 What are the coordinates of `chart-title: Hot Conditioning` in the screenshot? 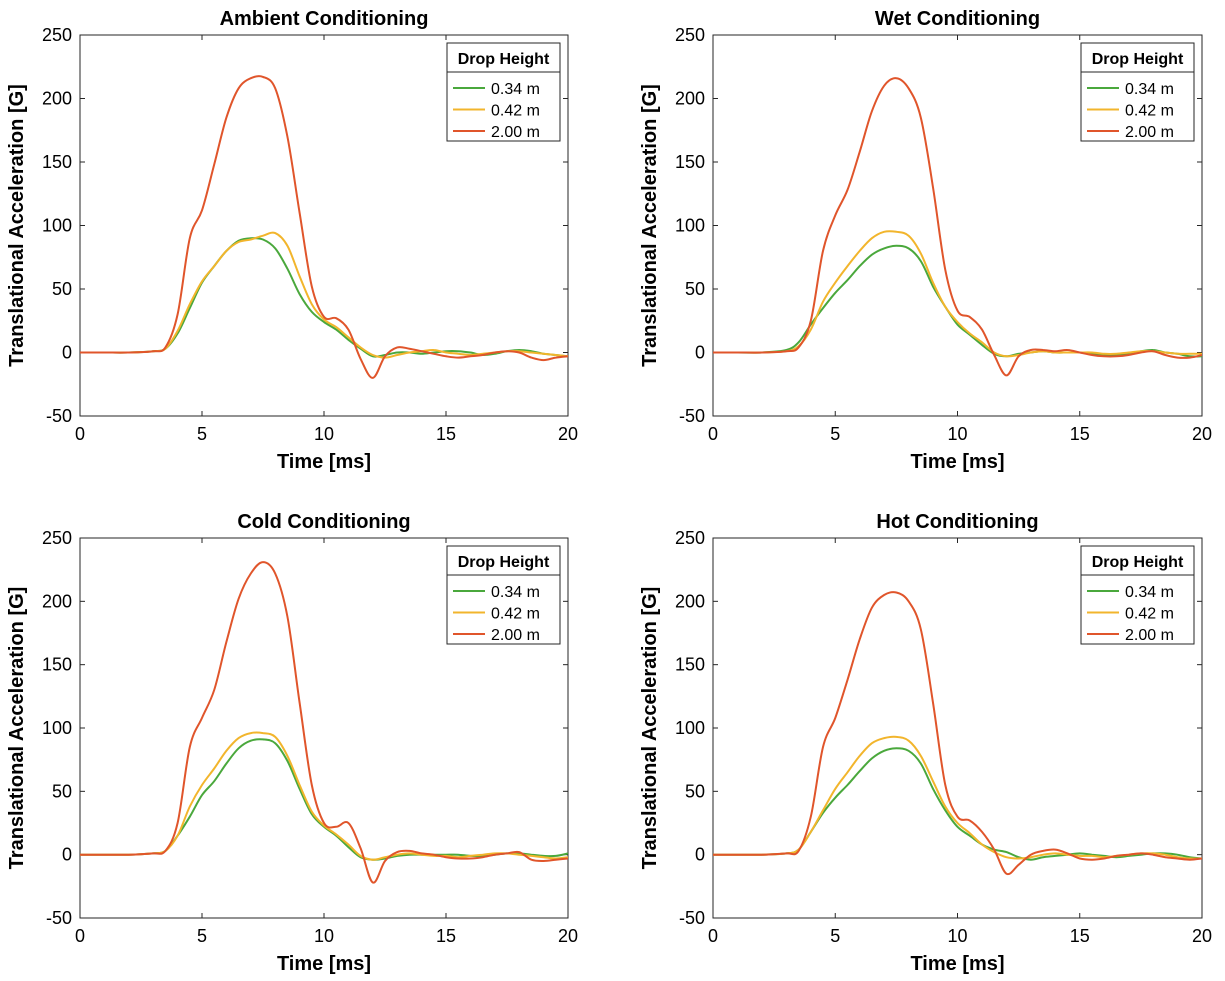 It's located at (957, 522).